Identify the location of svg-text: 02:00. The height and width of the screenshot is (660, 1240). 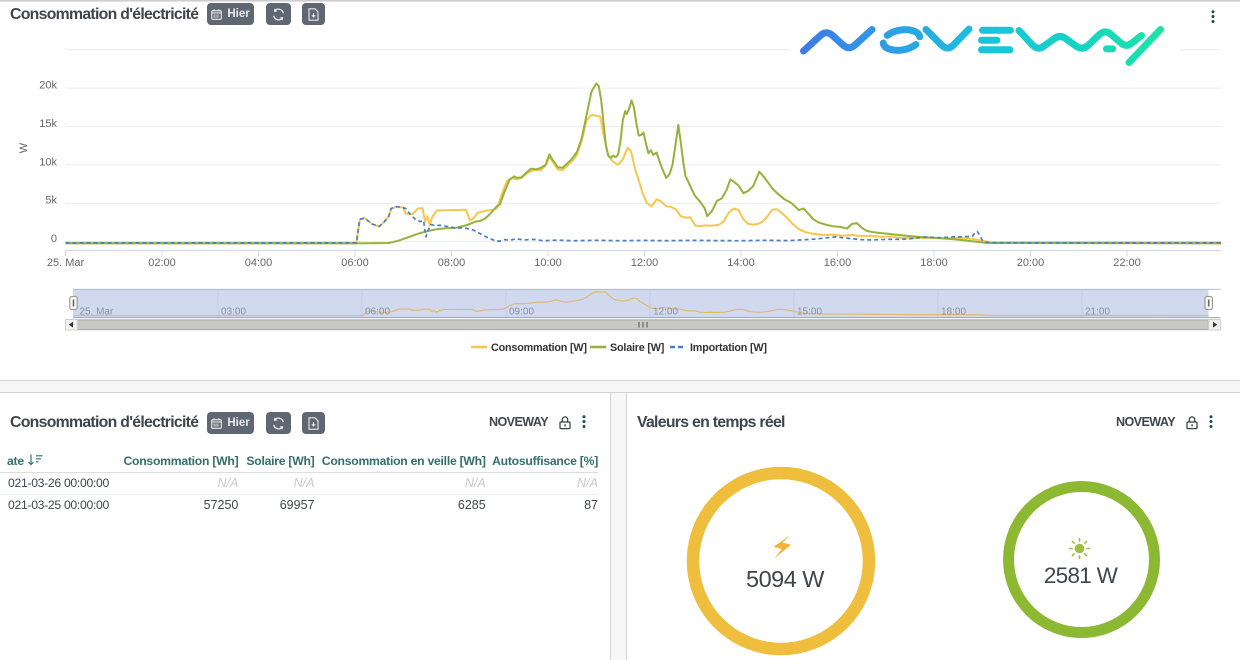
(162, 263).